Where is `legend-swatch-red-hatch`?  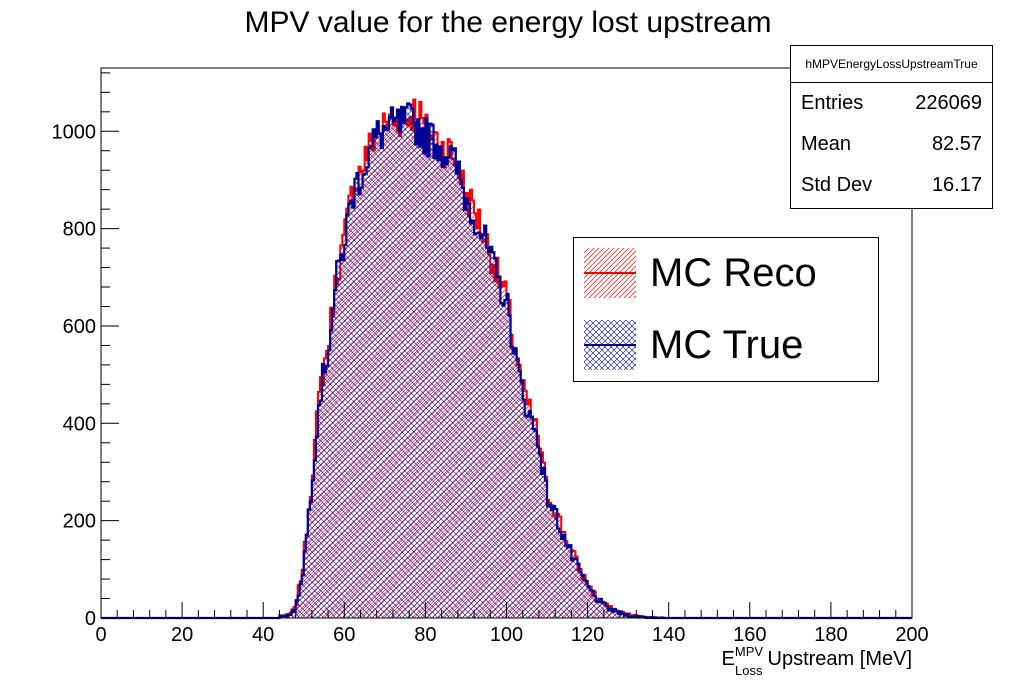 legend-swatch-red-hatch is located at coordinates (610, 273).